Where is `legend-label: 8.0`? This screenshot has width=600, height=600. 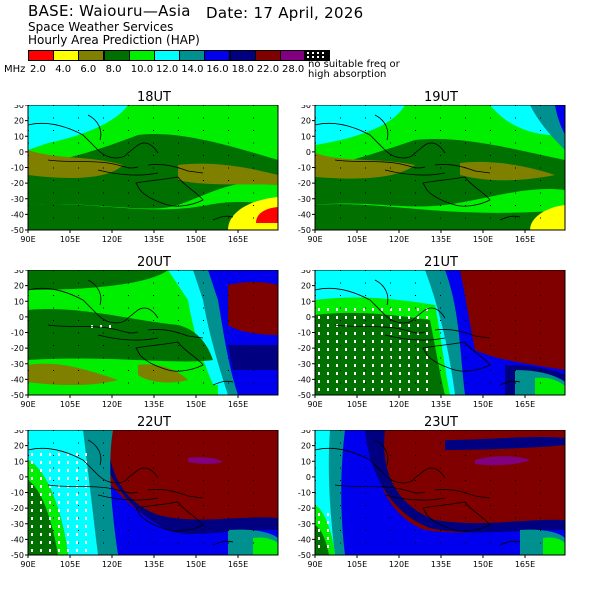
legend-label: 8.0 is located at coordinates (113, 69).